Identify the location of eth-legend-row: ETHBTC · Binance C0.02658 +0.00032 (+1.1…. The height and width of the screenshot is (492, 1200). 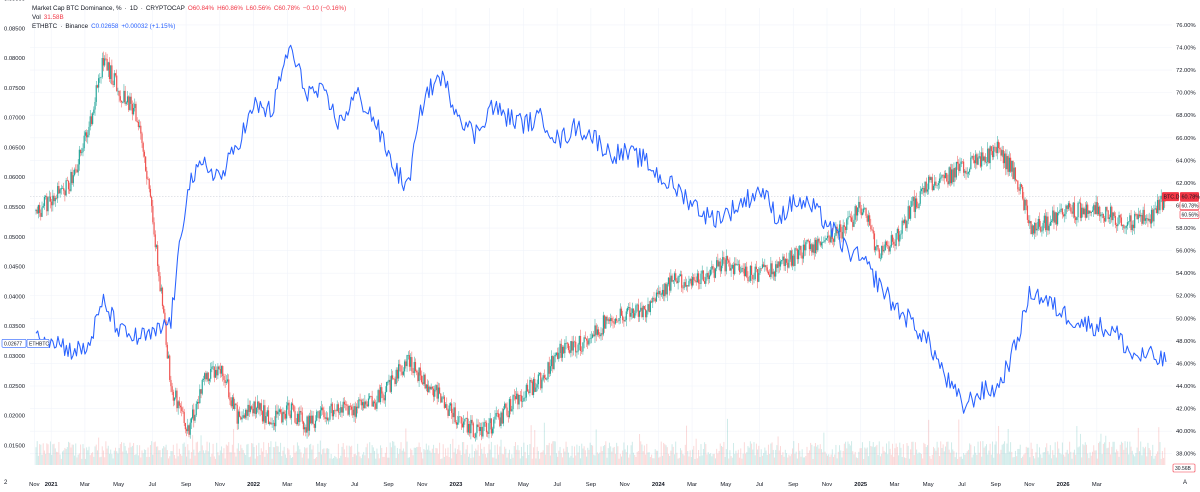
(104, 26).